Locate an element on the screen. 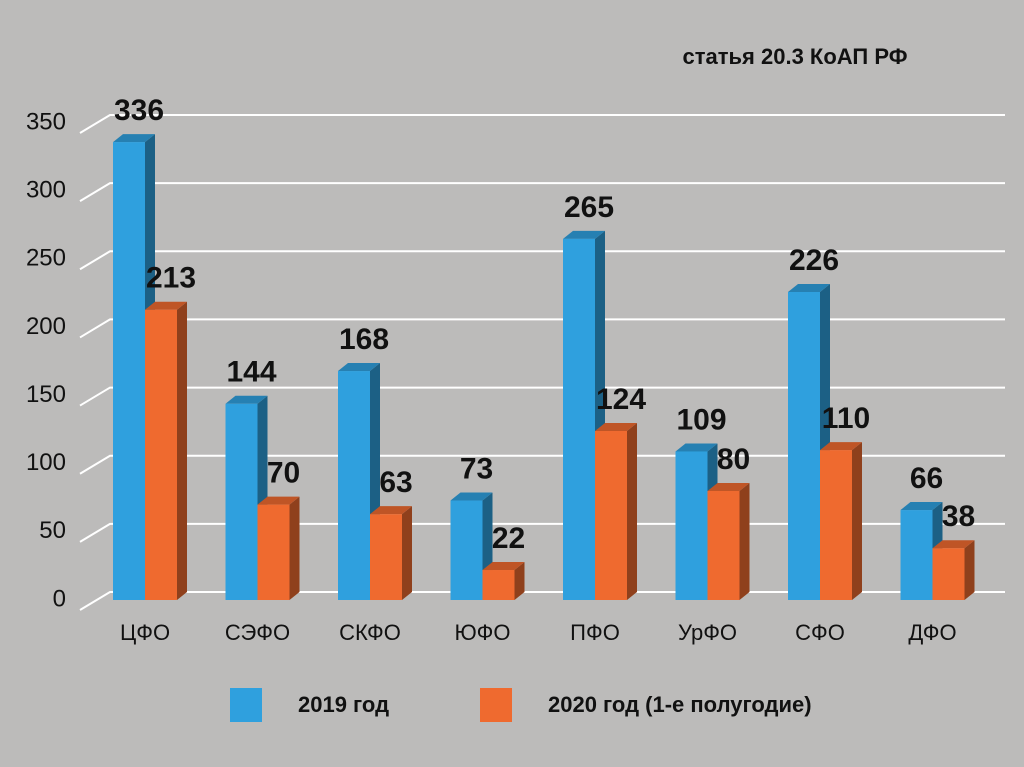 This screenshot has width=1024, height=767. x-tick-label: ДФО is located at coordinates (932, 632).